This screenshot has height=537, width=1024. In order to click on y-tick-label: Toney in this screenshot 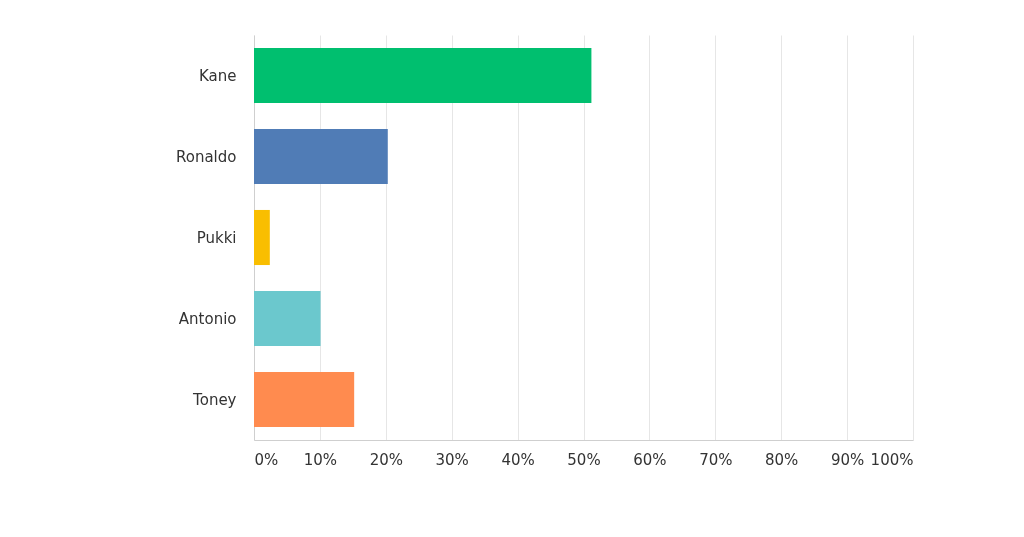, I will do `click(214, 399)`.